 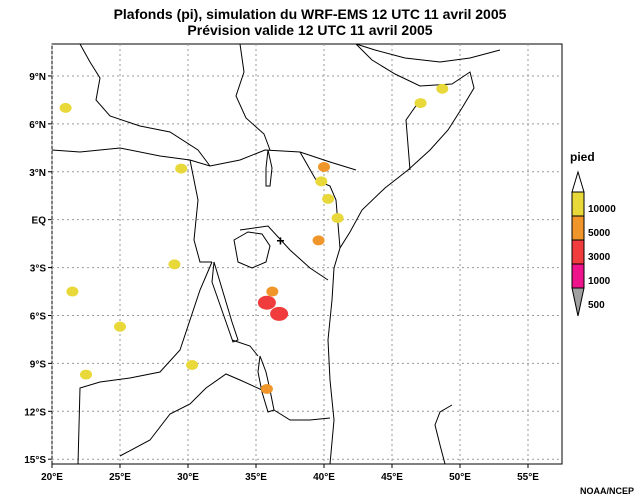 What do you see at coordinates (310, 30) in the screenshot?
I see `map-title-line-2: Prévision valide 12 UTC 11 avril 2005` at bounding box center [310, 30].